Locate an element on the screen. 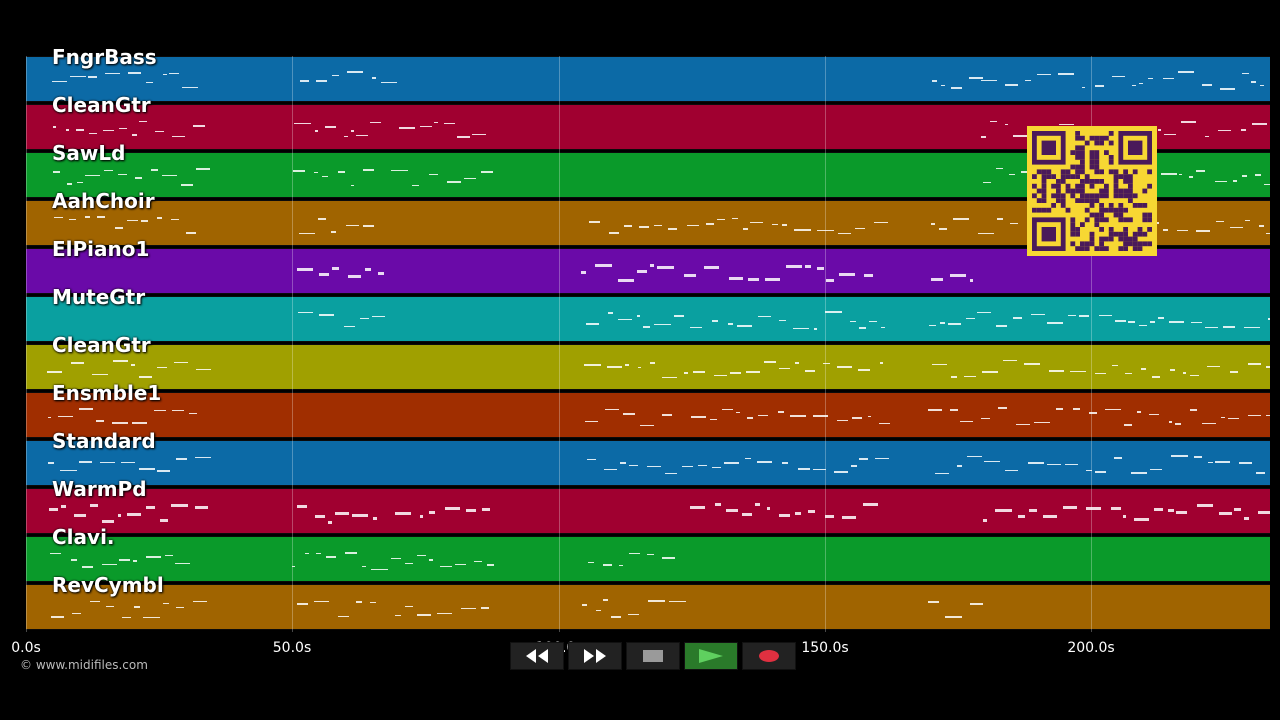 This screenshot has width=1280, height=720. play-icon is located at coordinates (711, 656).